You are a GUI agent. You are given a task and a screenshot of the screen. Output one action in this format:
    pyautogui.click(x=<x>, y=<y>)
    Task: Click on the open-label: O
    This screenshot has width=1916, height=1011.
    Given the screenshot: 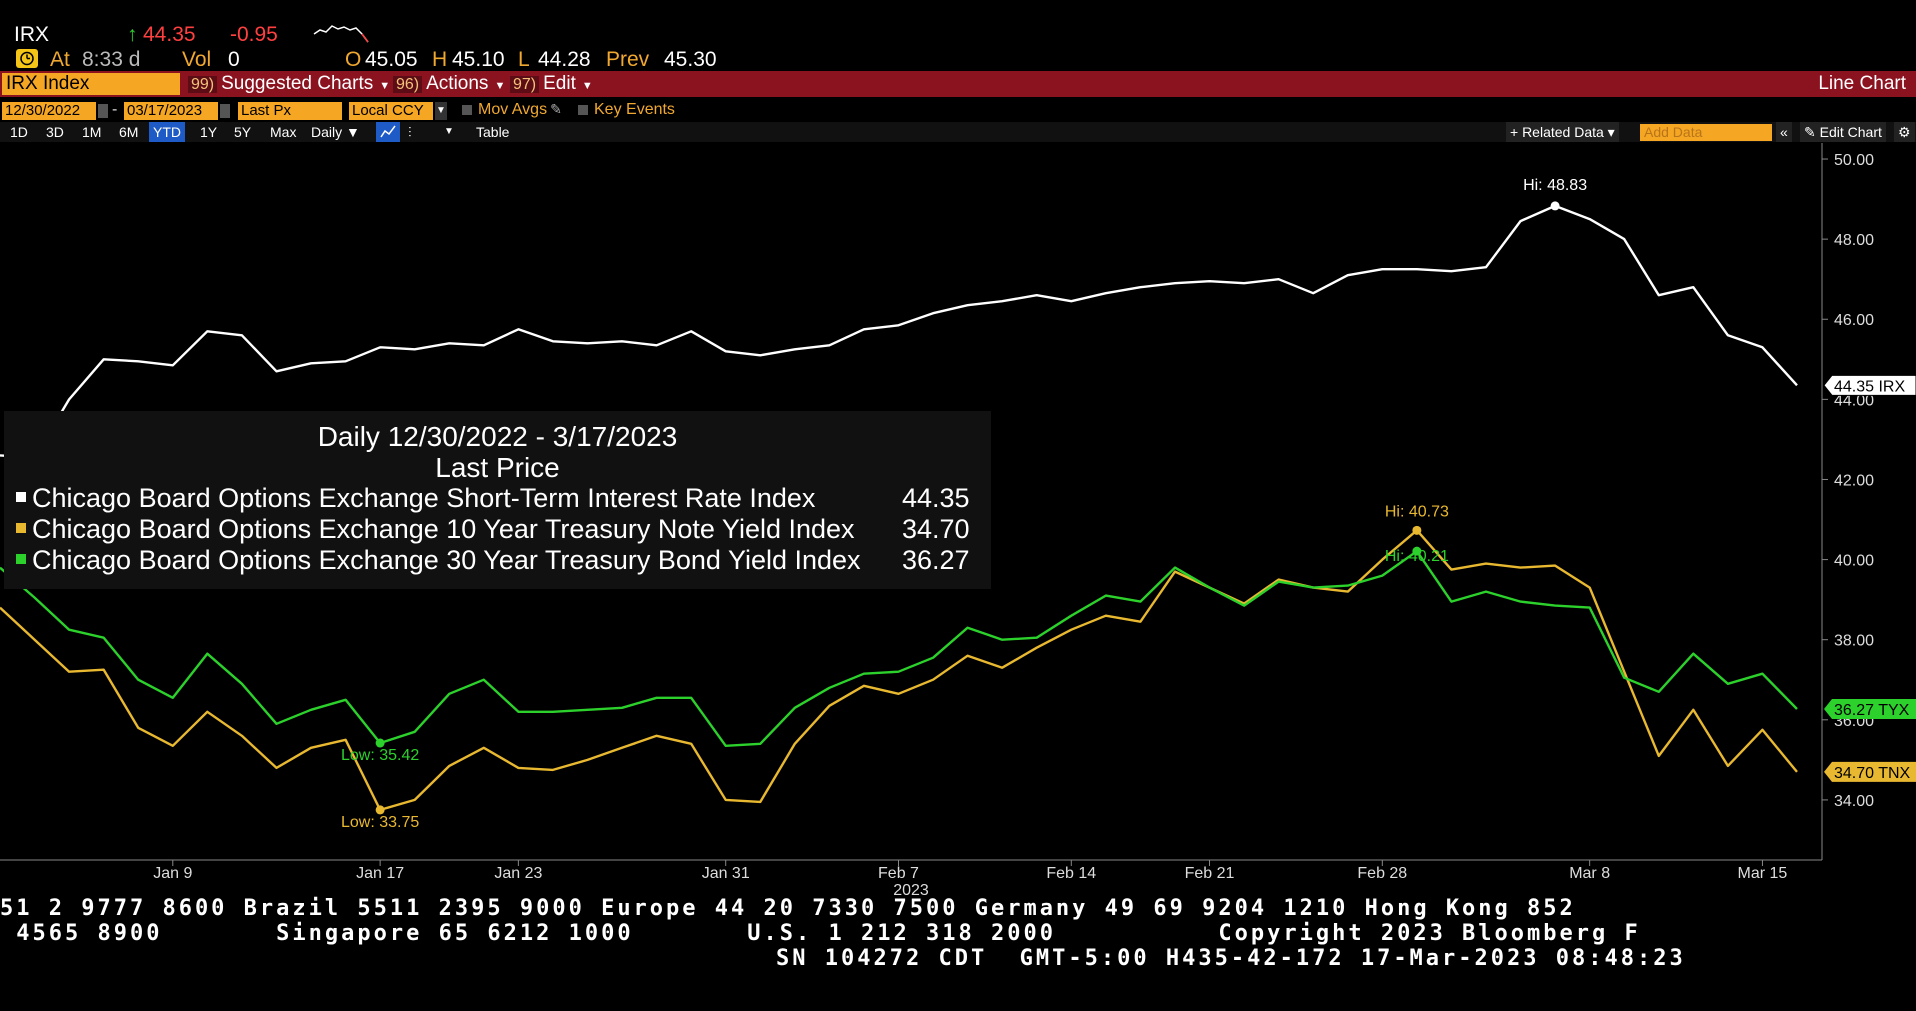 What is the action you would take?
    pyautogui.click(x=353, y=59)
    